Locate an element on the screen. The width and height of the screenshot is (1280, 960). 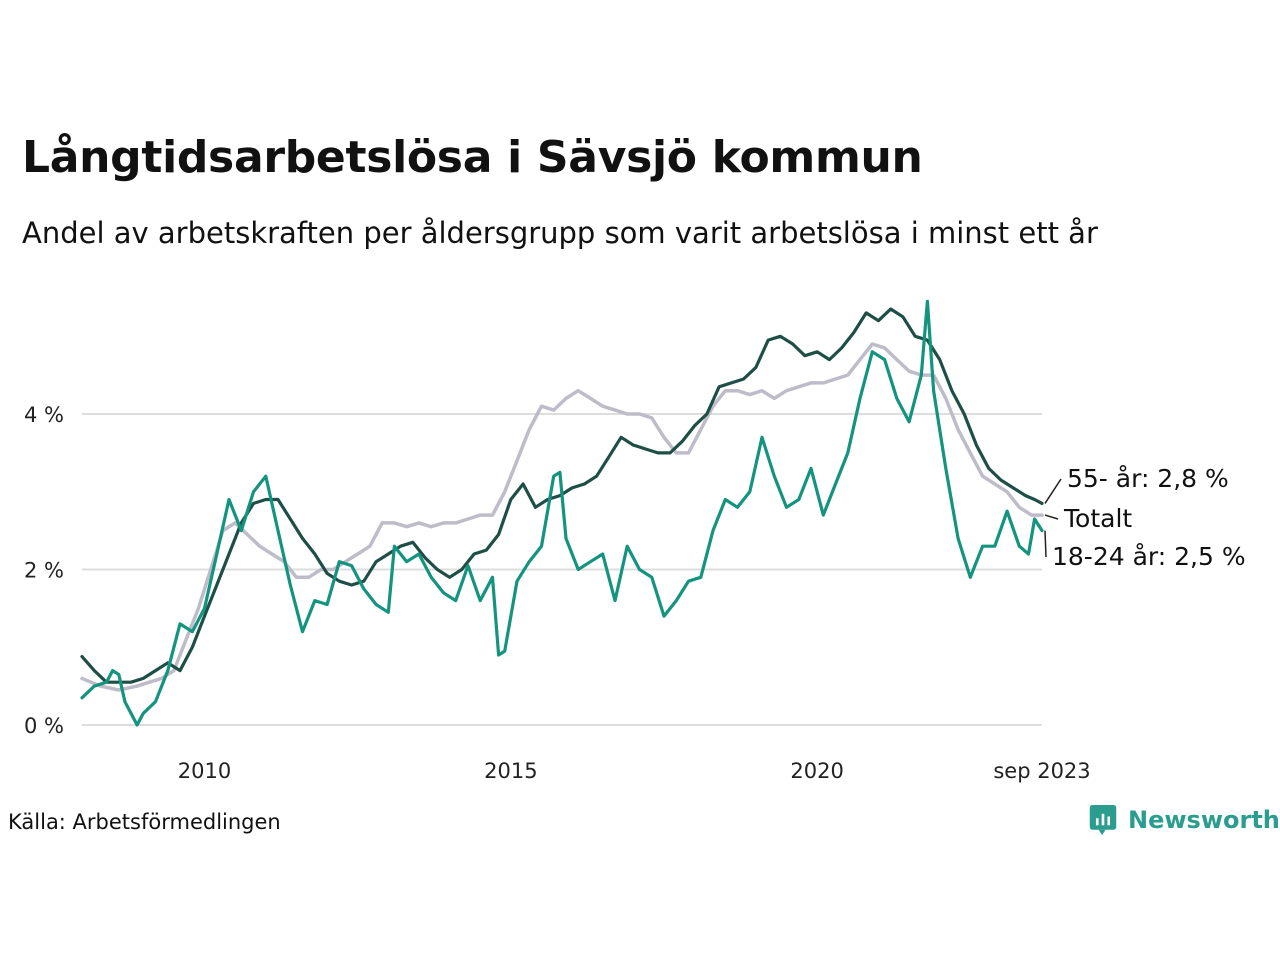
series-label-age18_24: 18-24 år: 2,5 % is located at coordinates (1149, 556).